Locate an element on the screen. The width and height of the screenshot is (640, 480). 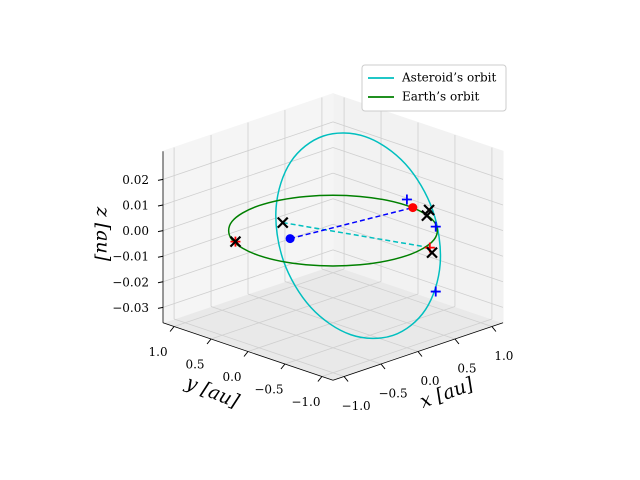
y-axis-line is located at coordinates (248, 351).